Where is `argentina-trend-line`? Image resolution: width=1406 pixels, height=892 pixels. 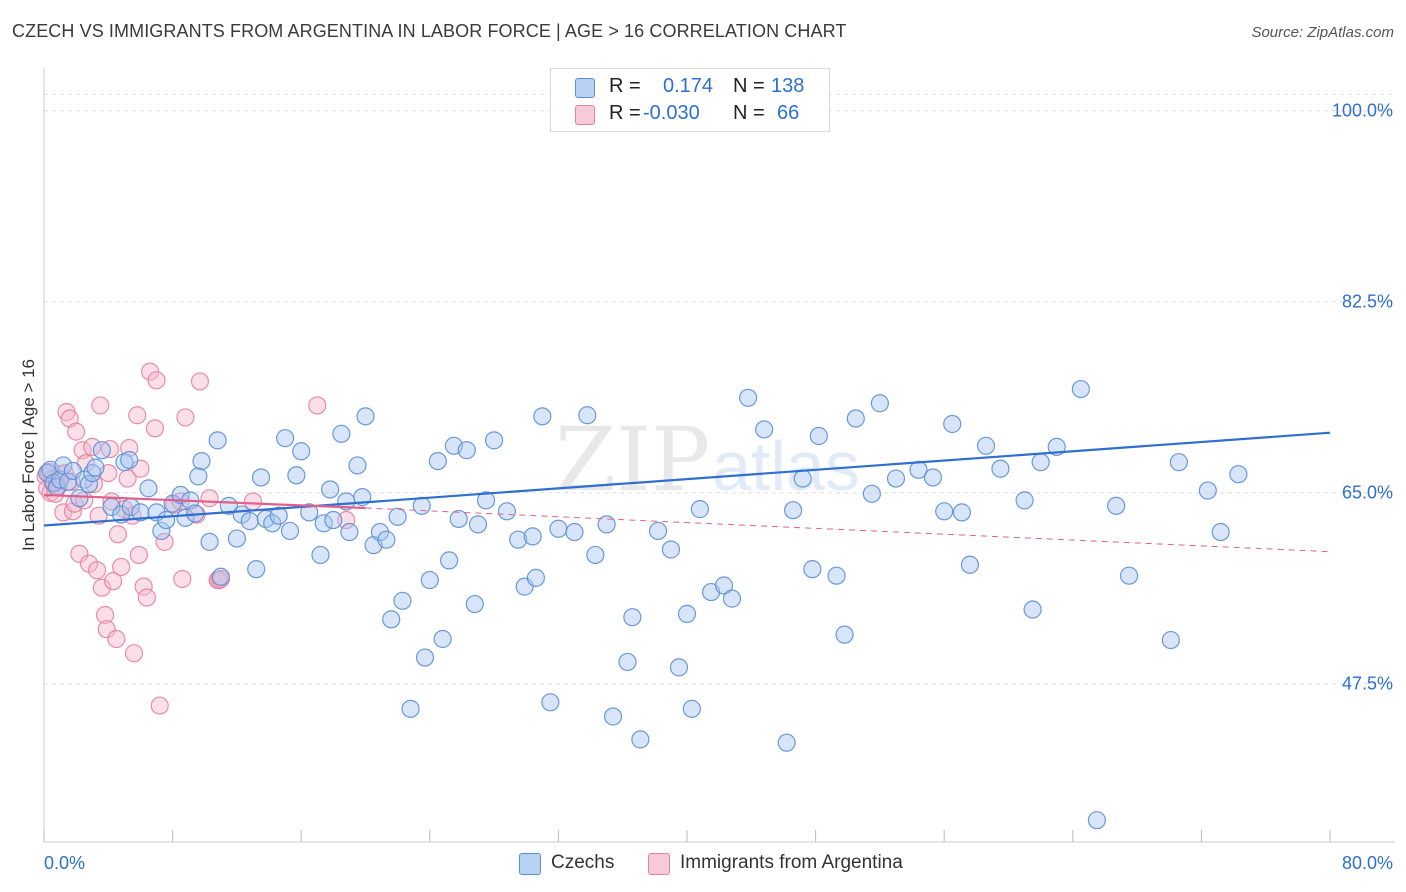
argentina-trend-line is located at coordinates (204, 501).